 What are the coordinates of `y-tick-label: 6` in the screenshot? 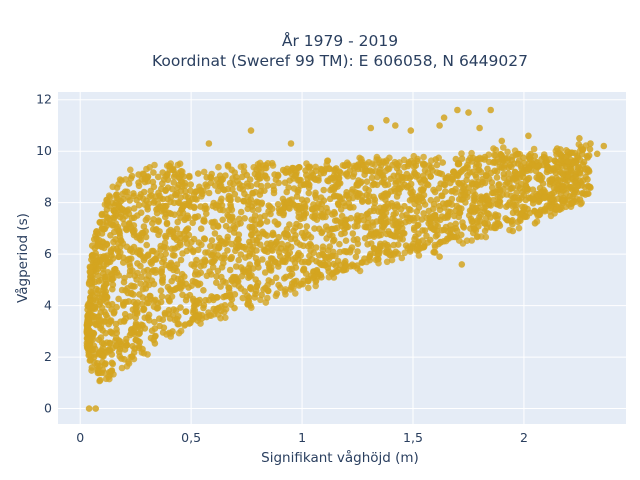 It's located at (48, 253).